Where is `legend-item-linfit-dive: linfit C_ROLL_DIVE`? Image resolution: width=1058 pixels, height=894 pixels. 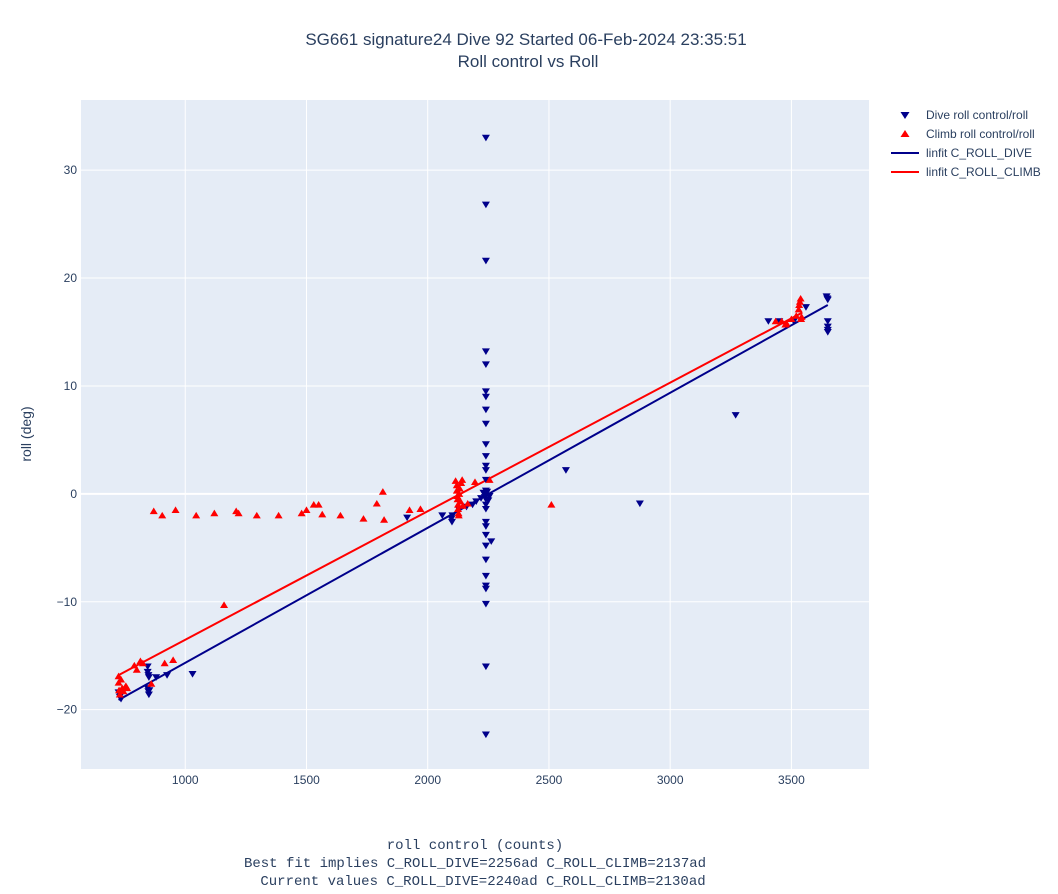
legend-item-linfit-dive: linfit C_ROLL_DIVE is located at coordinates (961, 153).